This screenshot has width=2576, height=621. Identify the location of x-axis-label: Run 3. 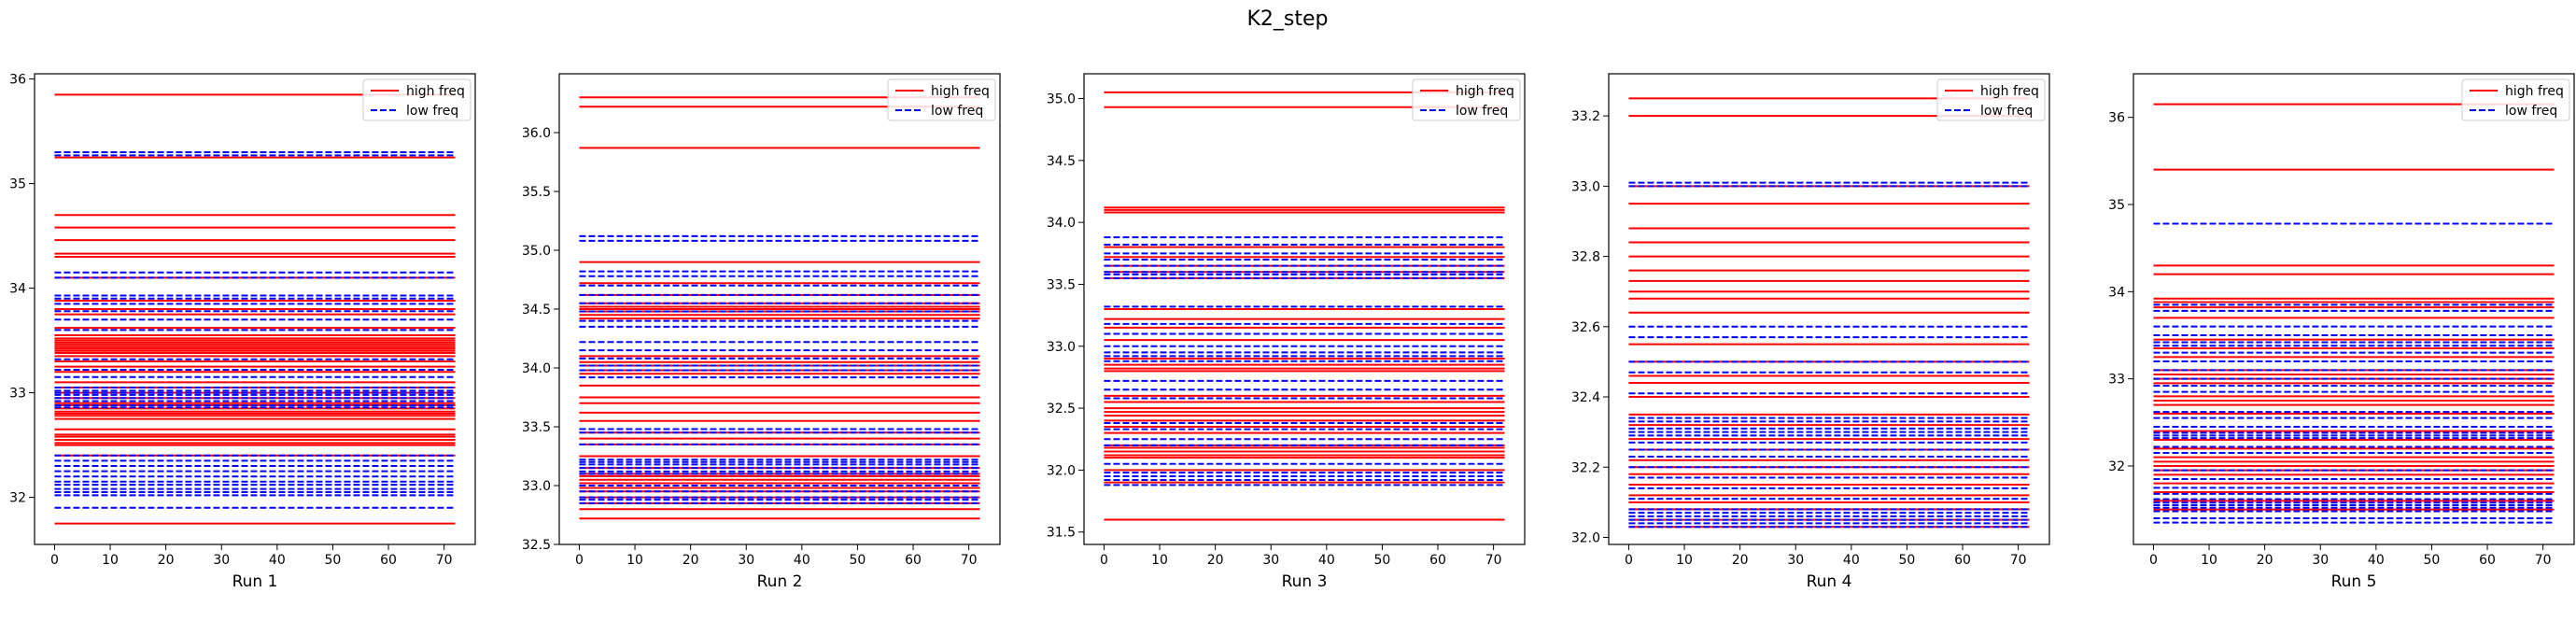
(1305, 582).